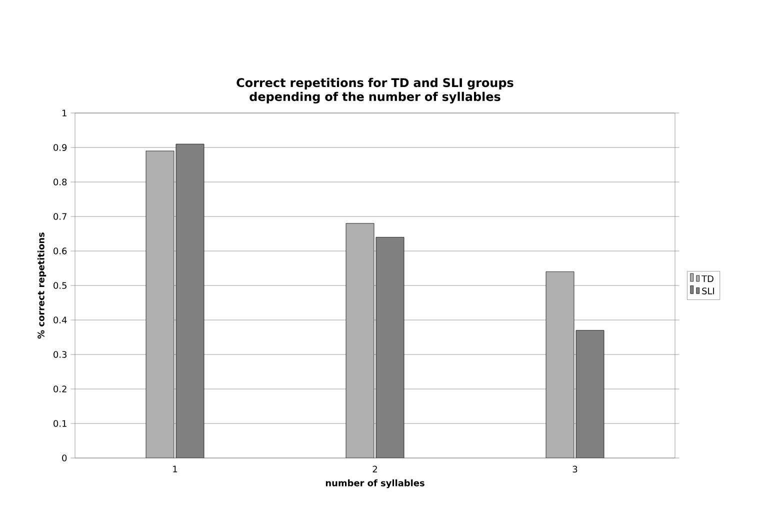  Describe the element at coordinates (60, 147) in the screenshot. I see `y-tick-label: 0.9` at that location.